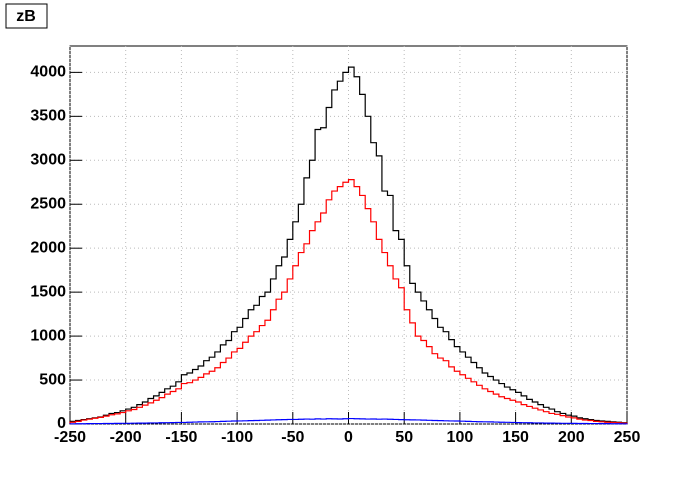 Image resolution: width=696 pixels, height=477 pixels. What do you see at coordinates (61, 423) in the screenshot?
I see `y-tick-label: 0` at bounding box center [61, 423].